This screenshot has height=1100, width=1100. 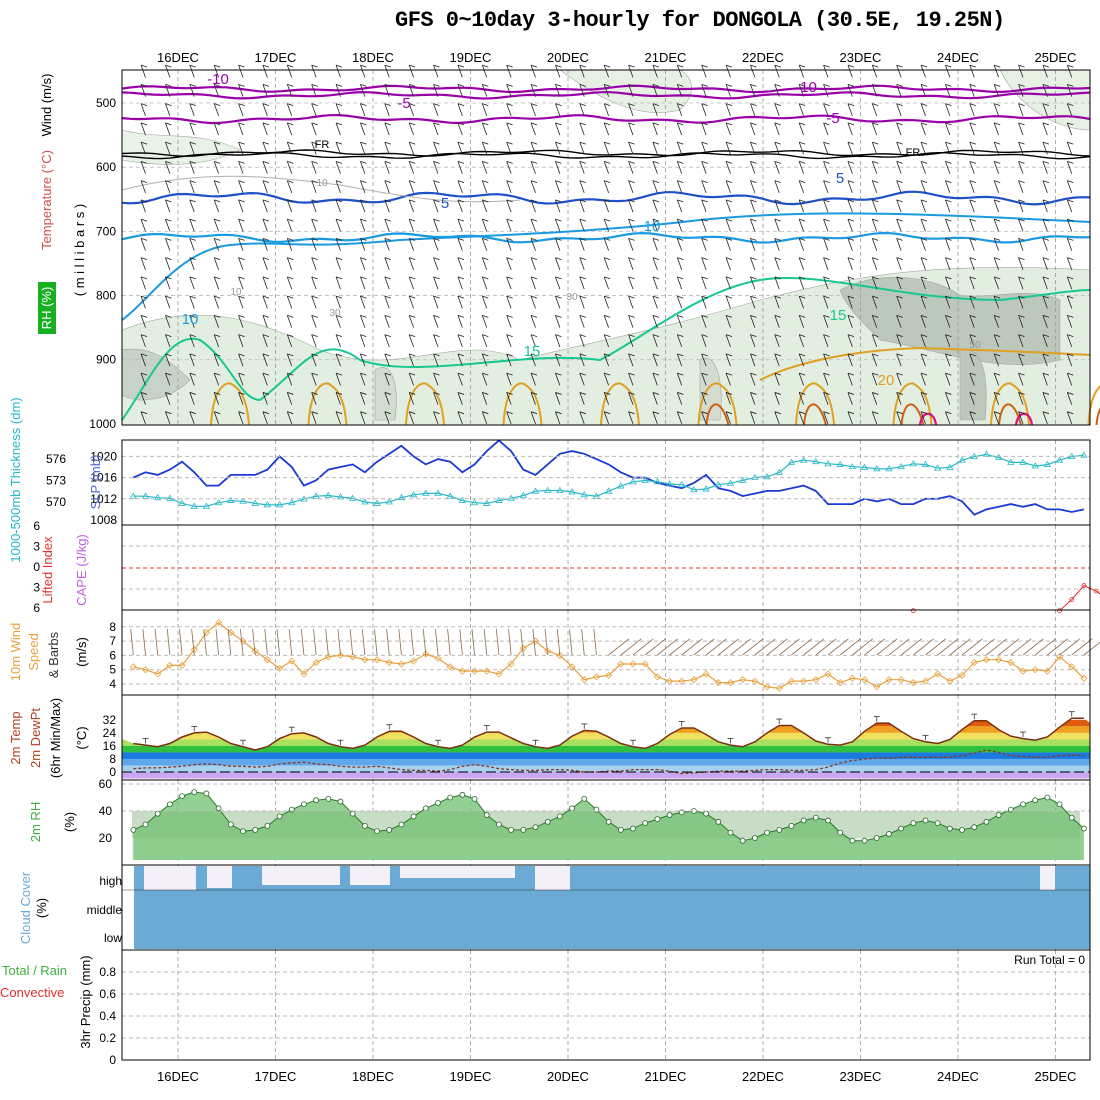 I want to click on cloud-level-label: high, so click(x=110, y=881).